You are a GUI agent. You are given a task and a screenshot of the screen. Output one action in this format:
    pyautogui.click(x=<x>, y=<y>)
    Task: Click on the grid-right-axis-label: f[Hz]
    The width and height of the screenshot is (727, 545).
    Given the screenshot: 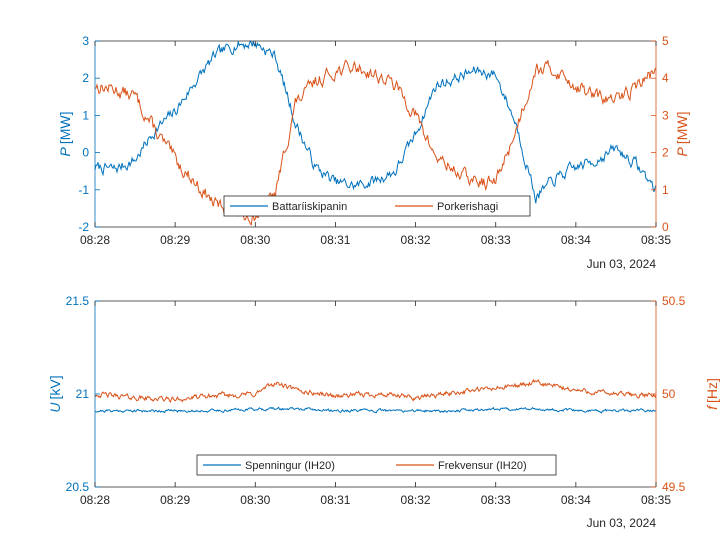 What is the action you would take?
    pyautogui.click(x=712, y=394)
    